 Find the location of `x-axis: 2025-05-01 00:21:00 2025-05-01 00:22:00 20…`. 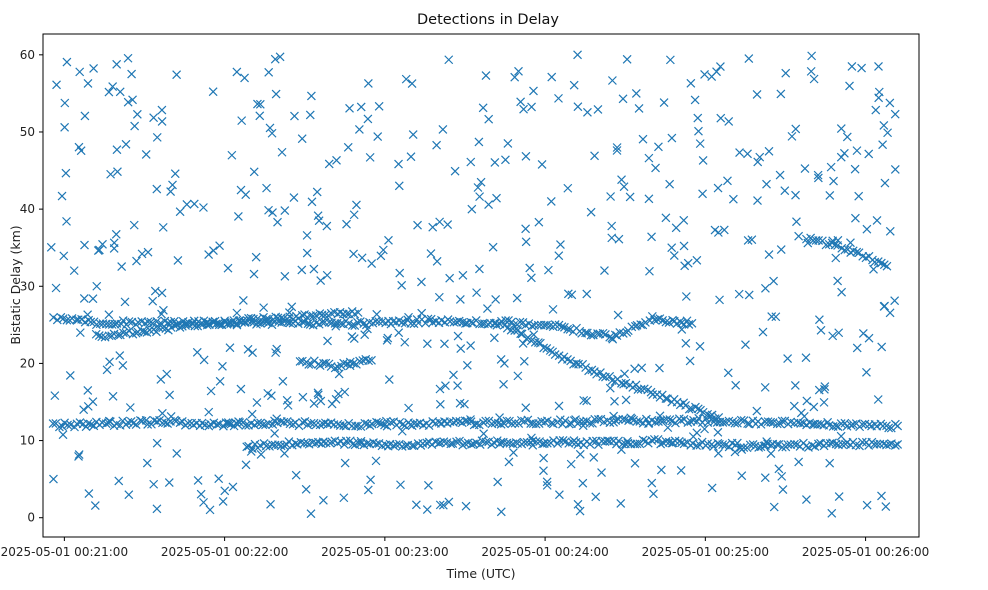

x-axis: 2025-05-01 00:21:00 2025-05-01 00:22:00 20… is located at coordinates (465, 548).